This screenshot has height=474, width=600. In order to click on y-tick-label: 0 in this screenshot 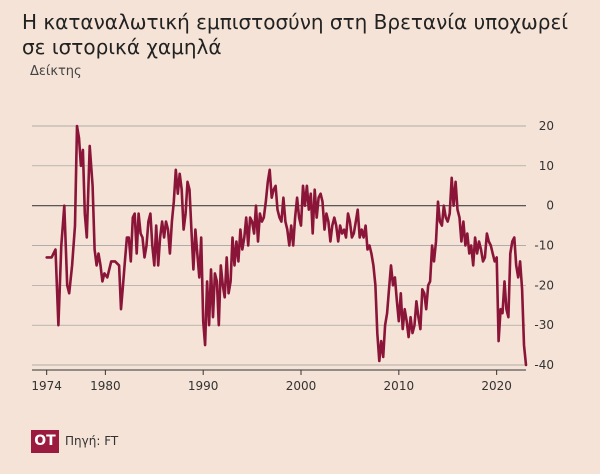, I will do `click(550, 206)`.